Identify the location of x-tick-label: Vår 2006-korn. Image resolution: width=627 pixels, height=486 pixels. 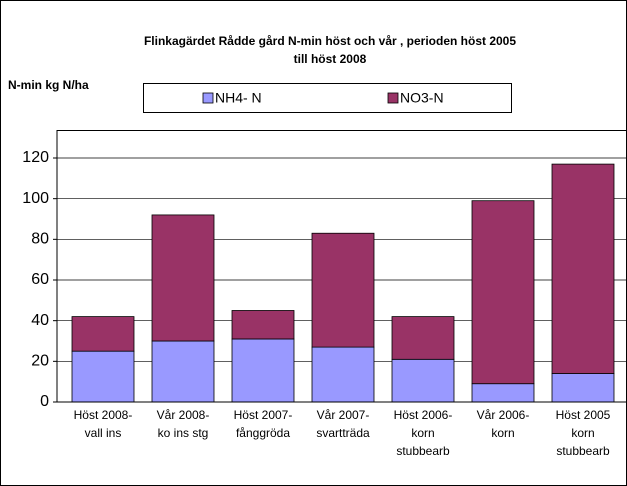
(503, 424).